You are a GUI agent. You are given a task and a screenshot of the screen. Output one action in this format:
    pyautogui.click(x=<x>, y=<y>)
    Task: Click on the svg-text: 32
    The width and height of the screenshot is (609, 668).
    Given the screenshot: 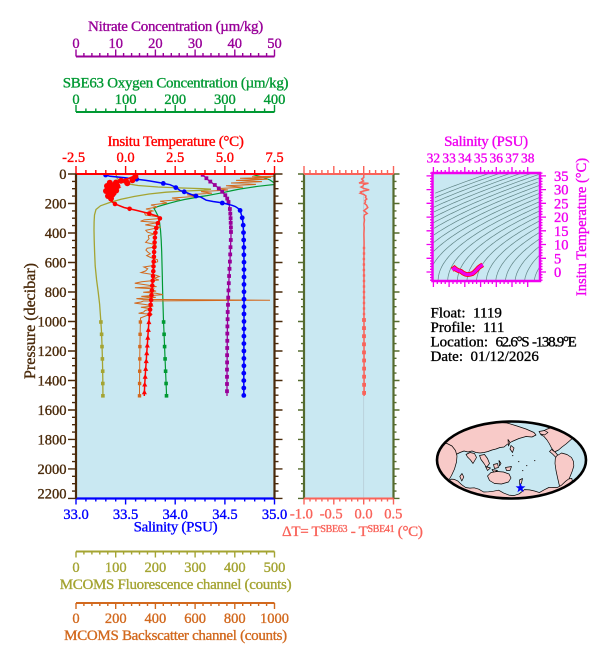 What is the action you would take?
    pyautogui.click(x=434, y=158)
    